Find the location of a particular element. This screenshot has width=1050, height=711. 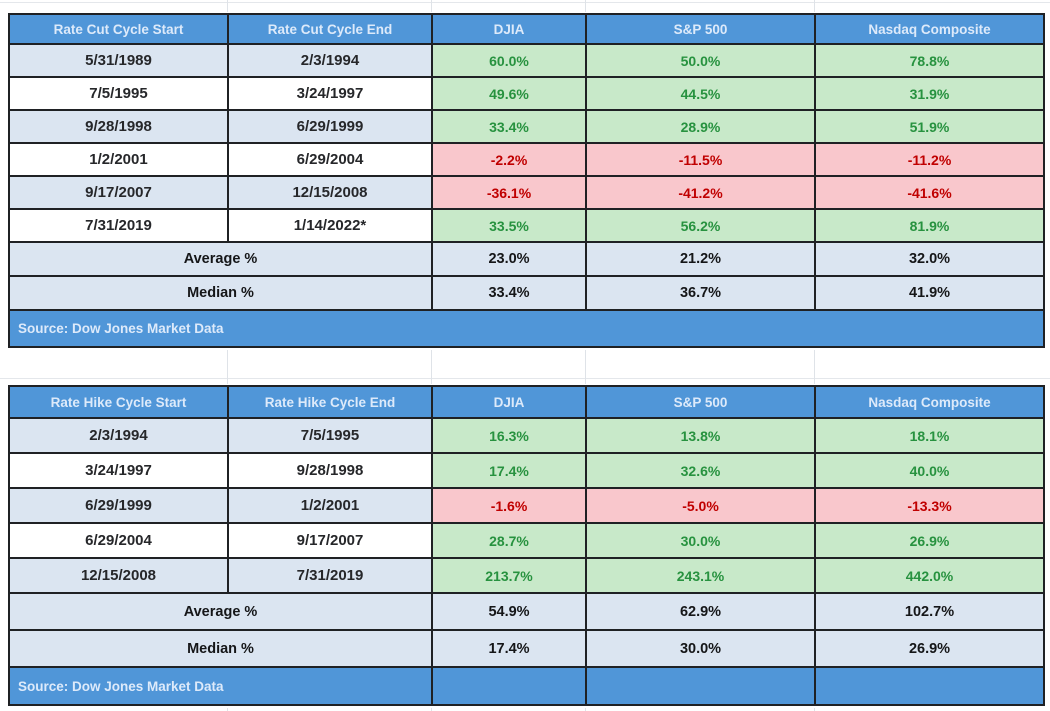

djia-median: 33.4% is located at coordinates (509, 293).